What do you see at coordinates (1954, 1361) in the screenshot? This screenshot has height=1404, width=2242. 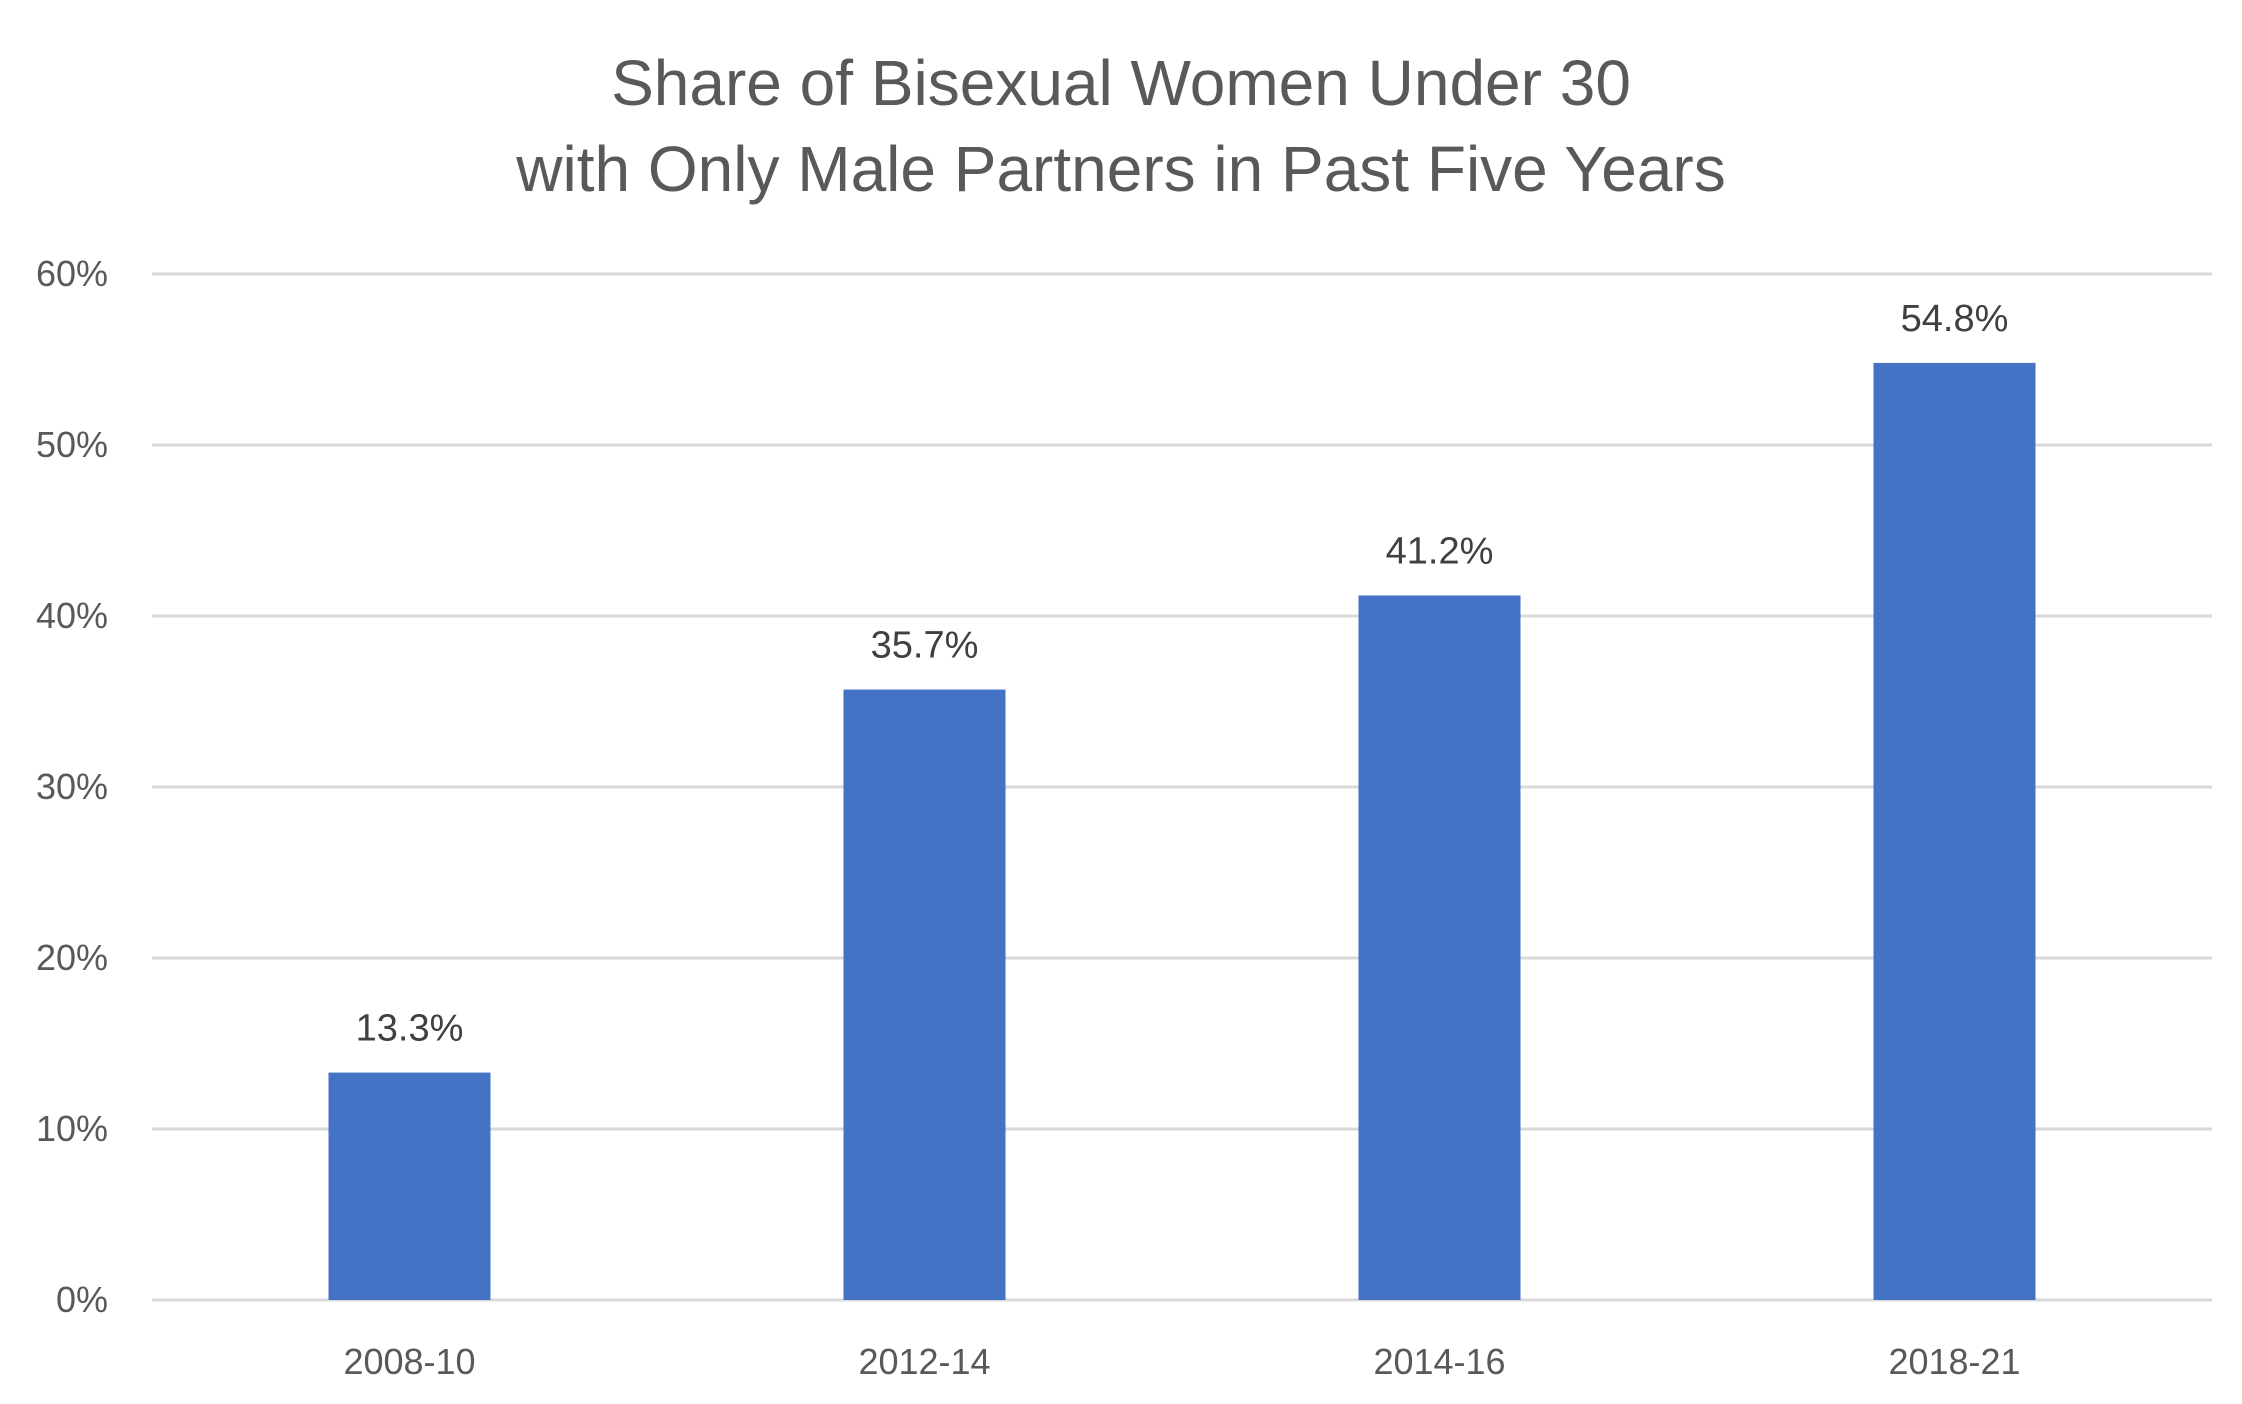 I see `x-tick-label-2018-21: 2018-21` at bounding box center [1954, 1361].